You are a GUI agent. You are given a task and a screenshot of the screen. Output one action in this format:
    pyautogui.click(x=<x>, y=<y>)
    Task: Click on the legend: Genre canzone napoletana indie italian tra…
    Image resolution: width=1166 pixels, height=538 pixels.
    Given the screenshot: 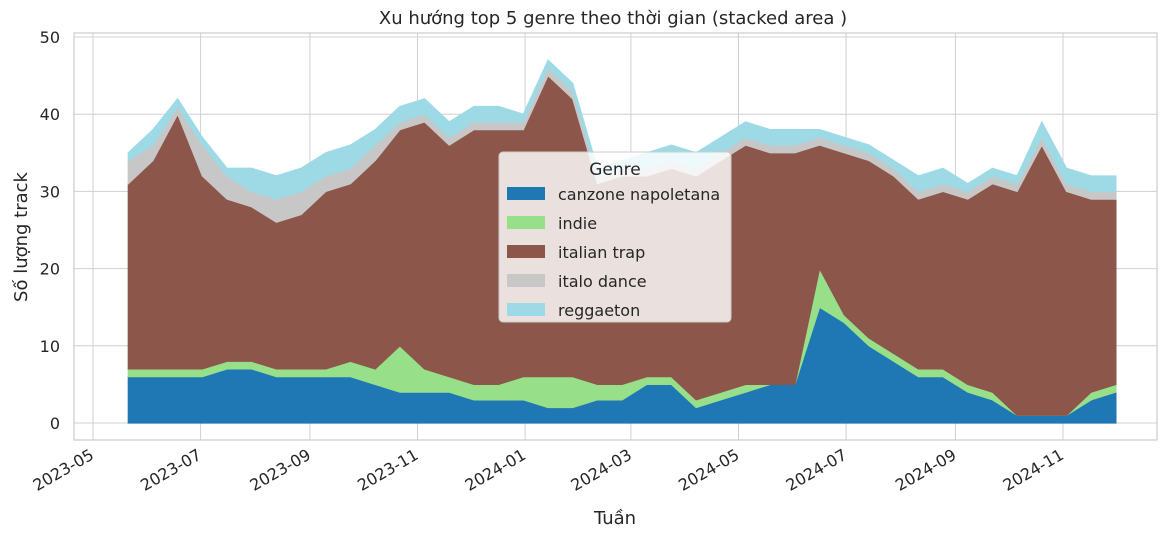 What is the action you would take?
    pyautogui.click(x=615, y=237)
    